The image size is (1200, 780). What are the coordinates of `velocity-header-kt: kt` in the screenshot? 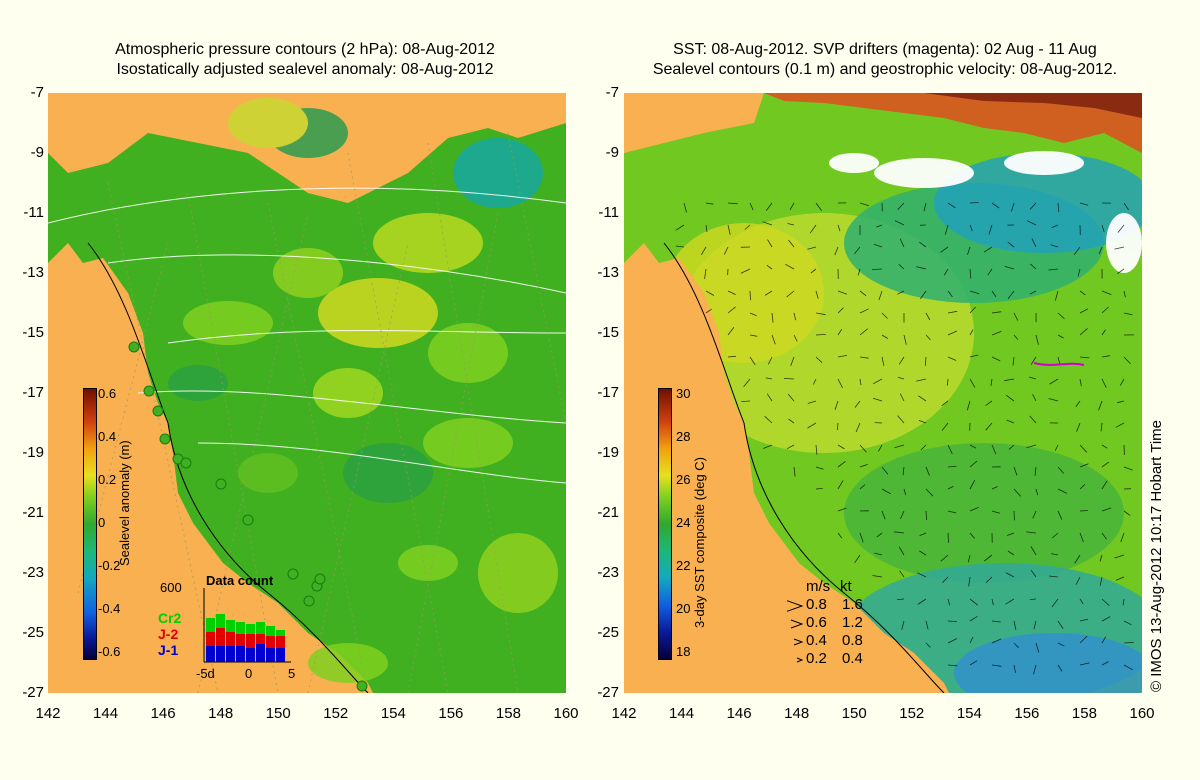 It's located at (846, 586).